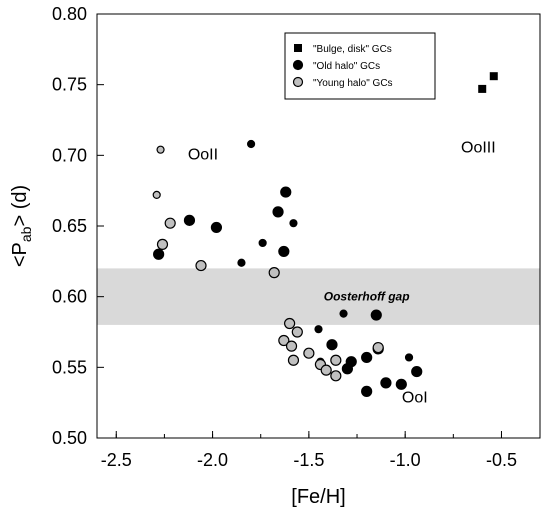  I want to click on y-axis-title-main: <P, so click(20, 254).